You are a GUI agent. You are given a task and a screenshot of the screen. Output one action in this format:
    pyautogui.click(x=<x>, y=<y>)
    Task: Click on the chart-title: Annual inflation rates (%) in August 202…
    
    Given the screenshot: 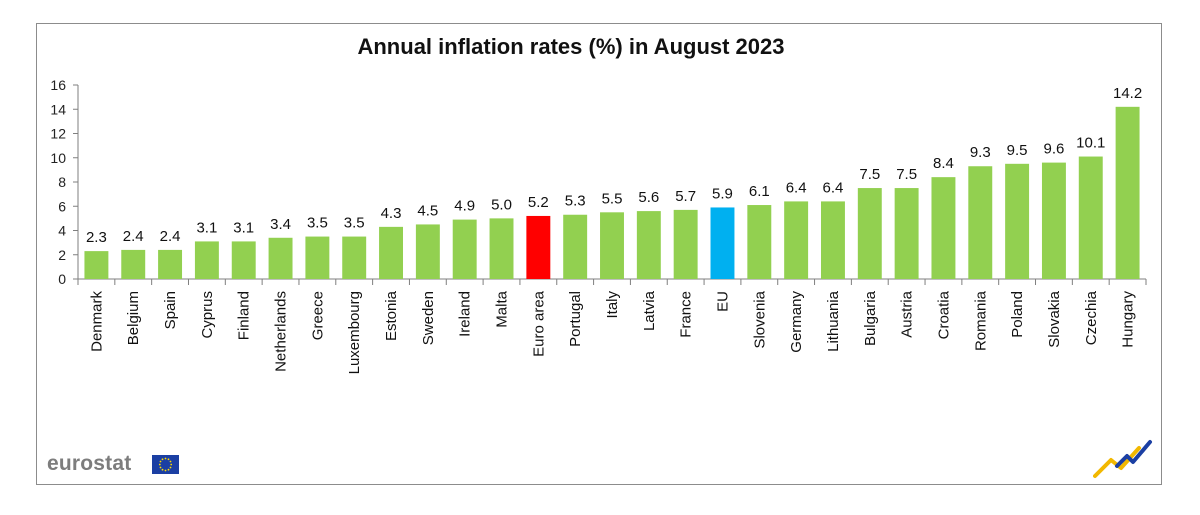 What is the action you would take?
    pyautogui.click(x=571, y=46)
    